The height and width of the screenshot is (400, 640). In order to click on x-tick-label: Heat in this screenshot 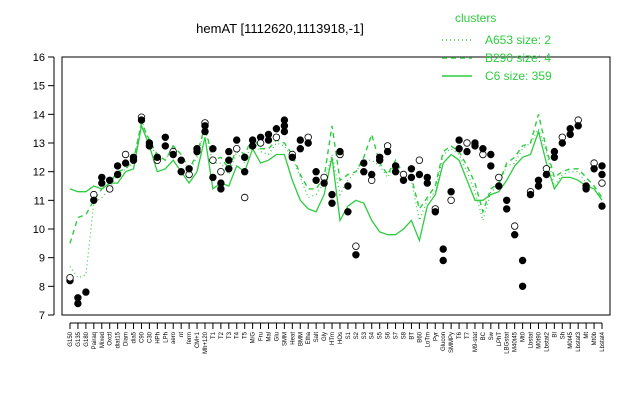, I will do `click(293, 338)`.